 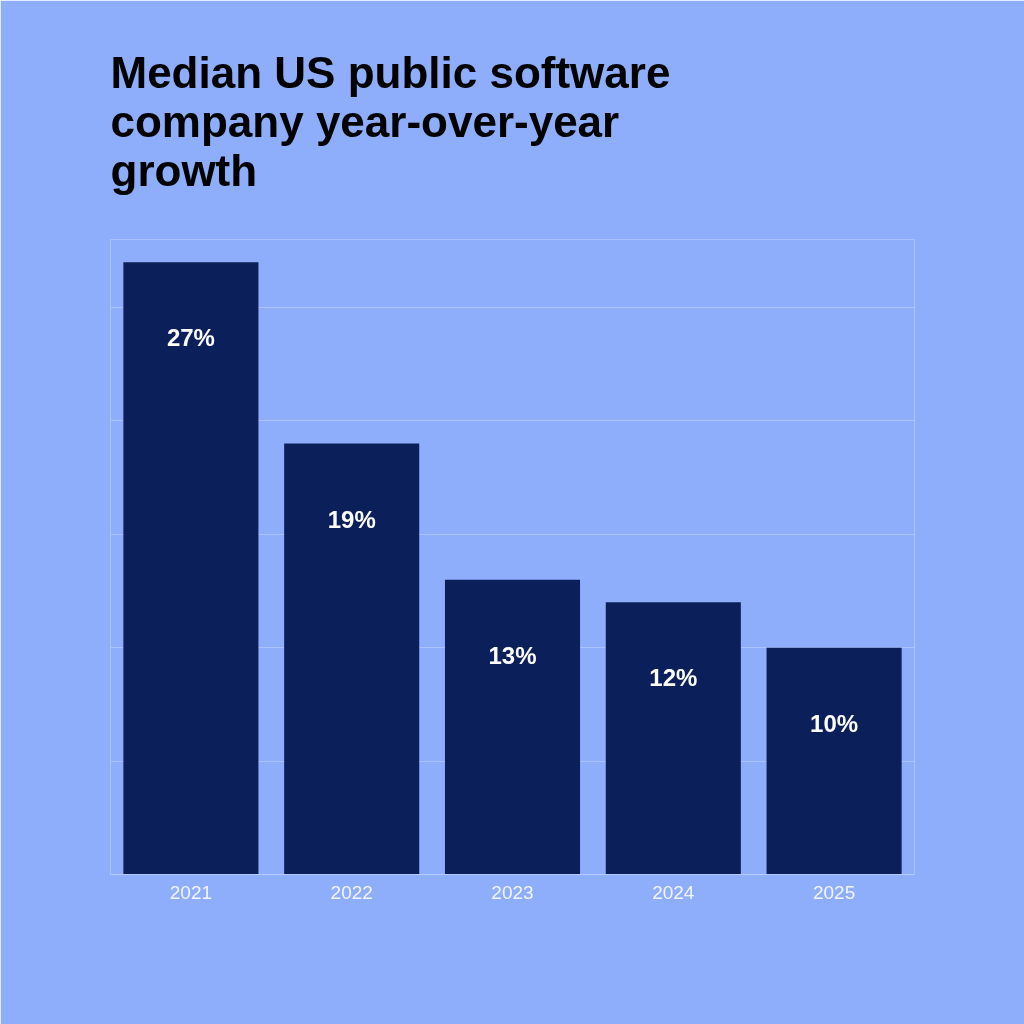 What do you see at coordinates (673, 678) in the screenshot?
I see `data-label: 12%` at bounding box center [673, 678].